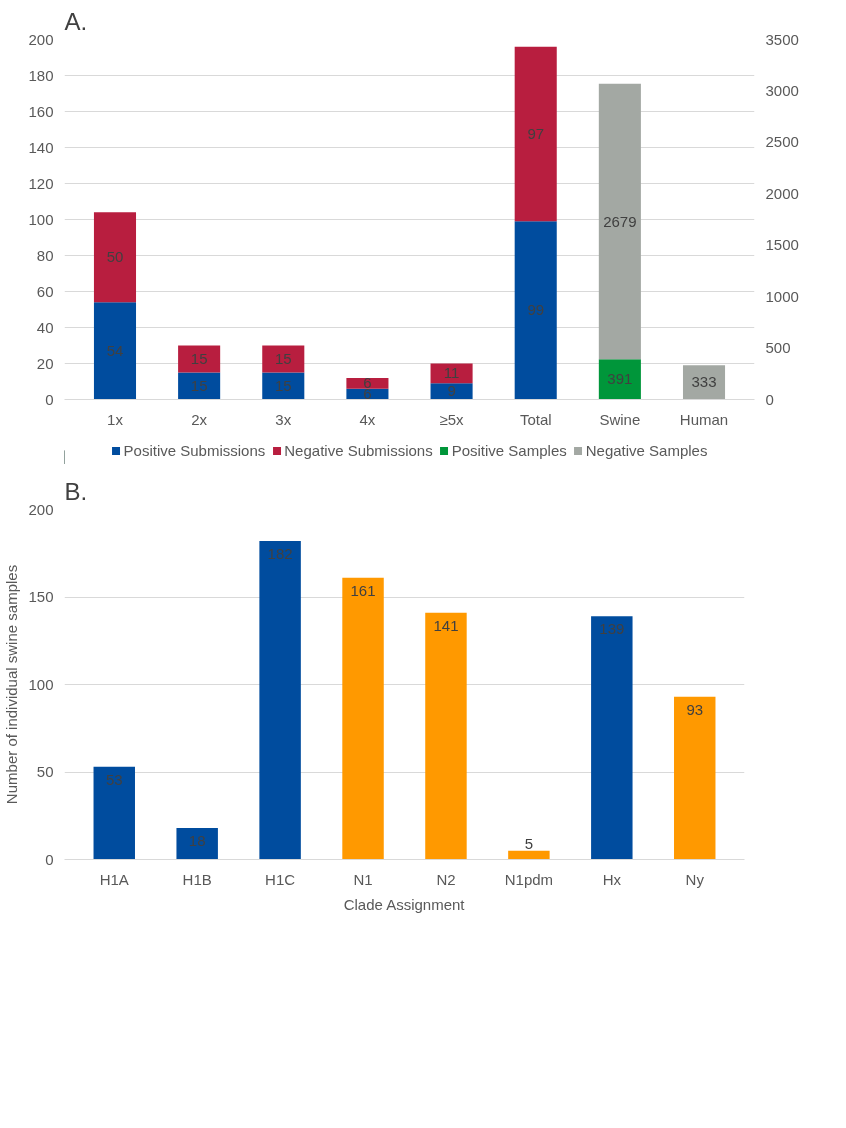 The width and height of the screenshot is (846, 1128). I want to click on y2-tick-label: 1000, so click(782, 296).